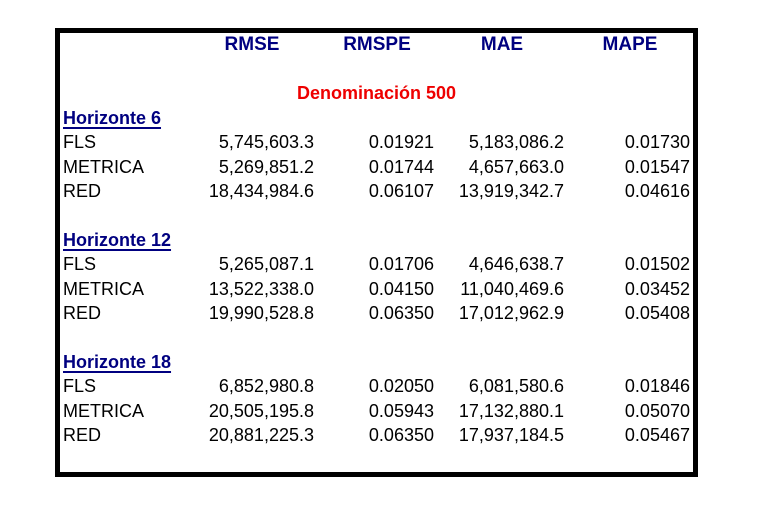 The width and height of the screenshot is (765, 526). What do you see at coordinates (657, 191) in the screenshot?
I see `cell-mape: 0.04616` at bounding box center [657, 191].